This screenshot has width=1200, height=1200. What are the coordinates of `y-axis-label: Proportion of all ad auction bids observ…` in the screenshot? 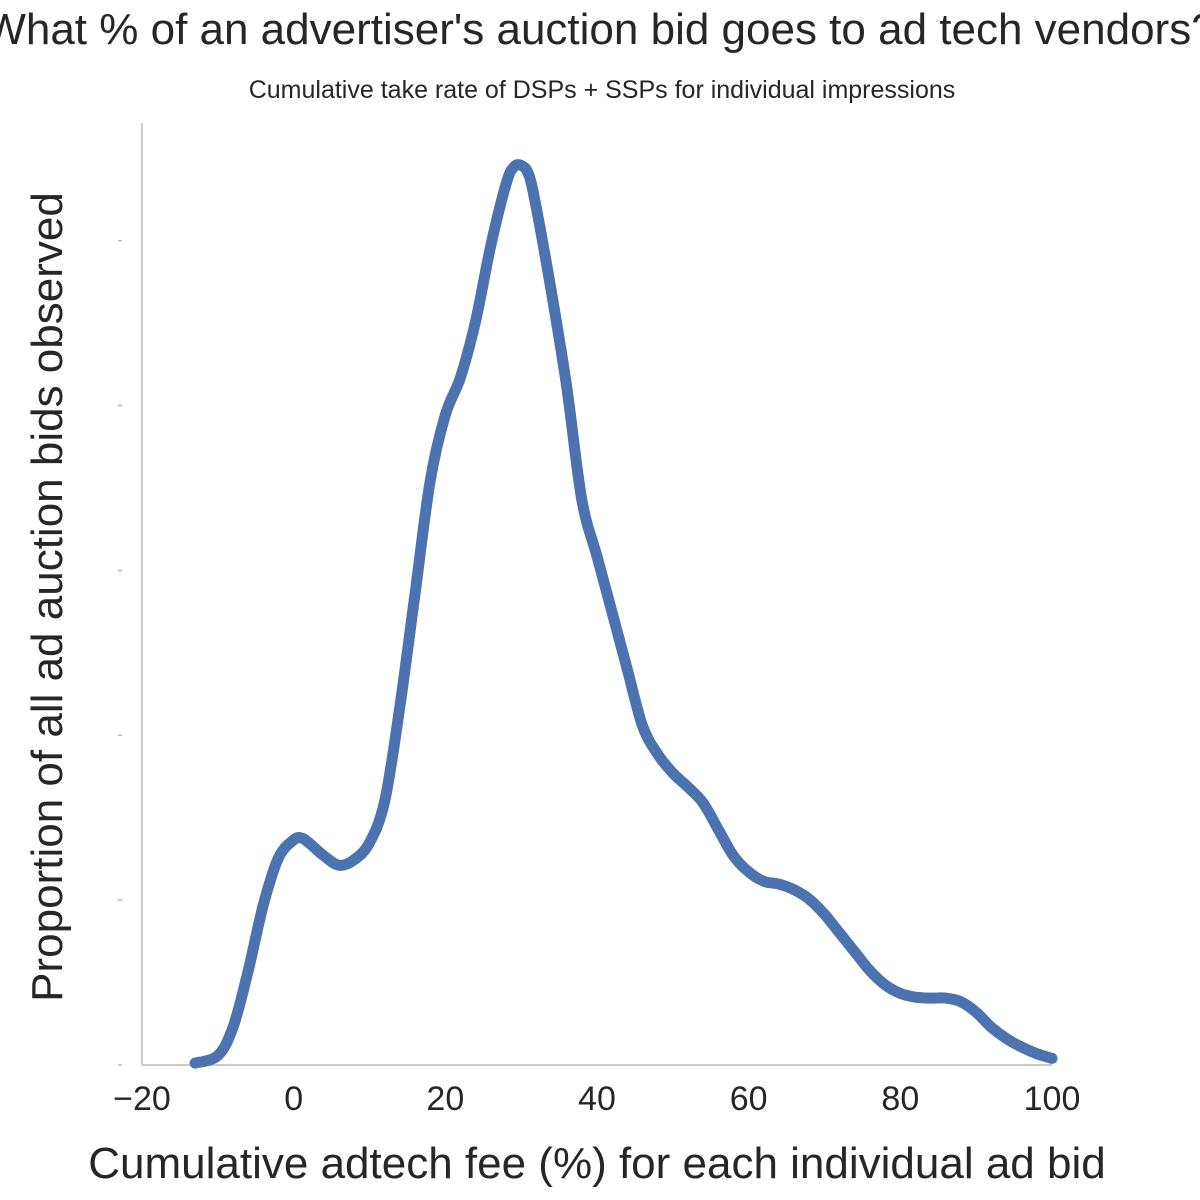 It's located at (47, 597).